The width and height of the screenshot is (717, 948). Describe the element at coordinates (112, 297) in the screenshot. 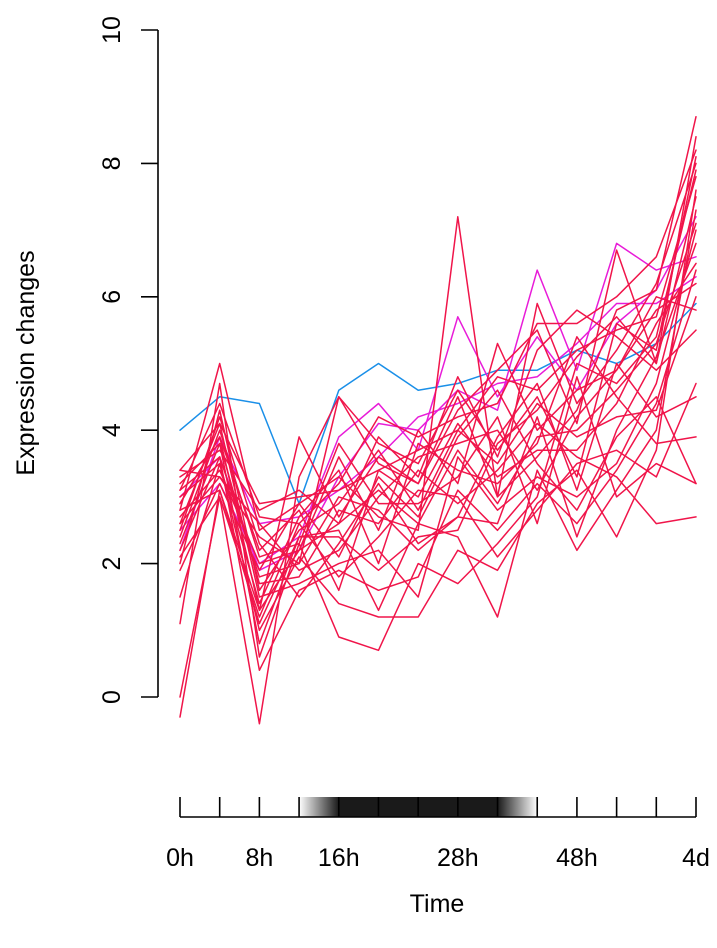

I see `y-tick-label: 6` at that location.